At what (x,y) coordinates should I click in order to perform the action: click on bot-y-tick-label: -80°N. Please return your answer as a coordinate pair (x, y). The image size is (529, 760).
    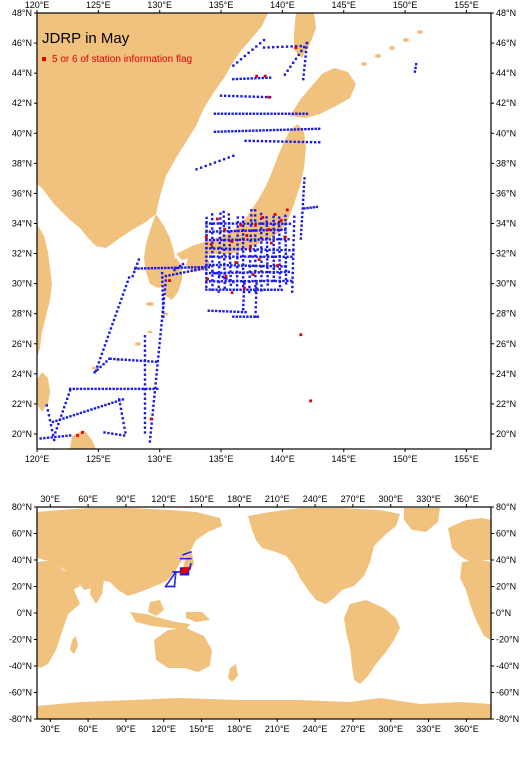
    Looking at the image, I should click on (20, 719).